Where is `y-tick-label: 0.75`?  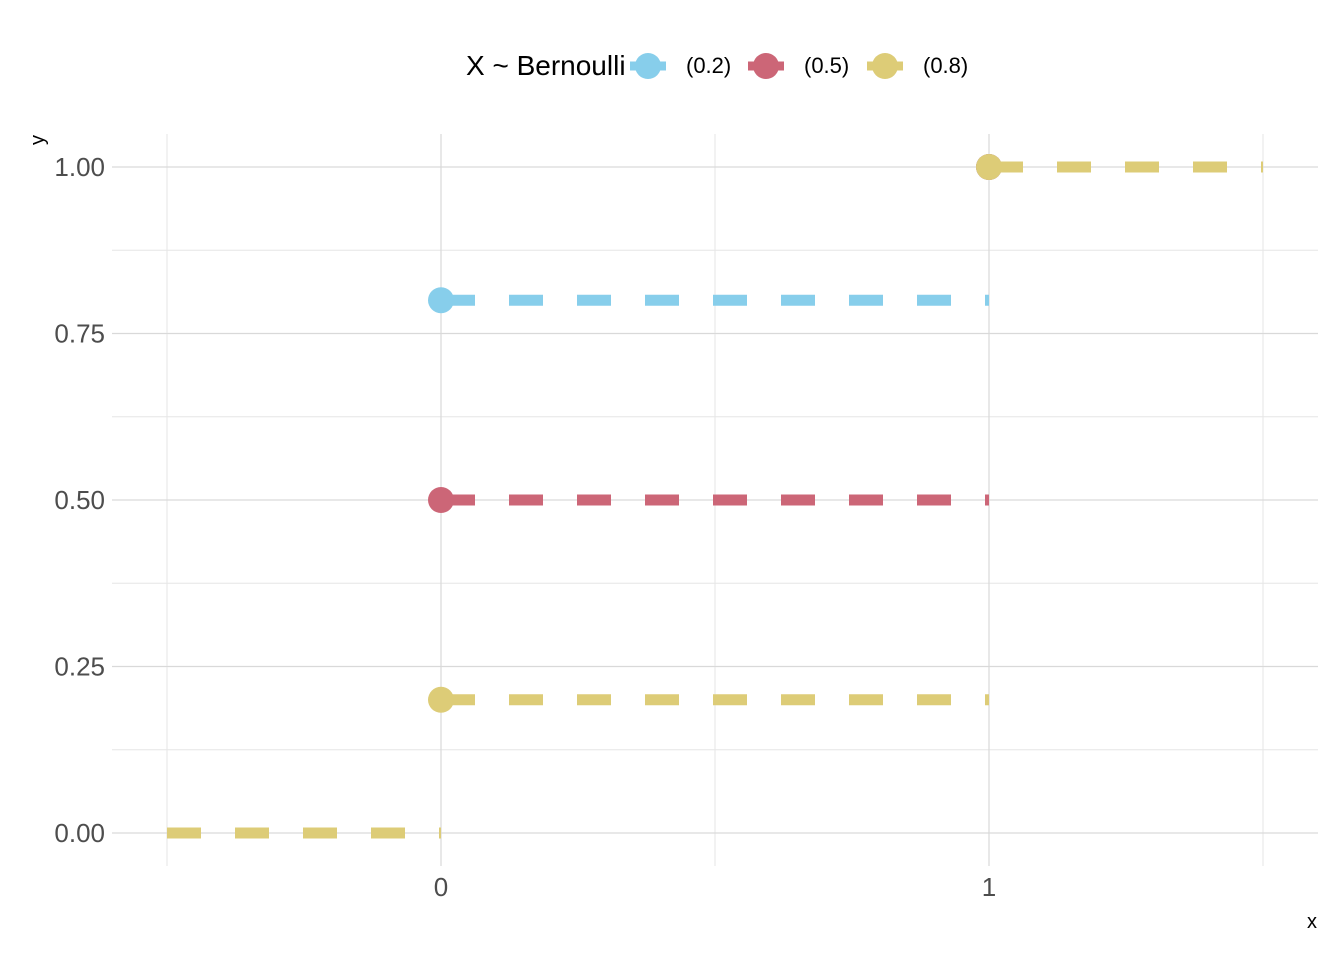 y-tick-label: 0.75 is located at coordinates (79, 334).